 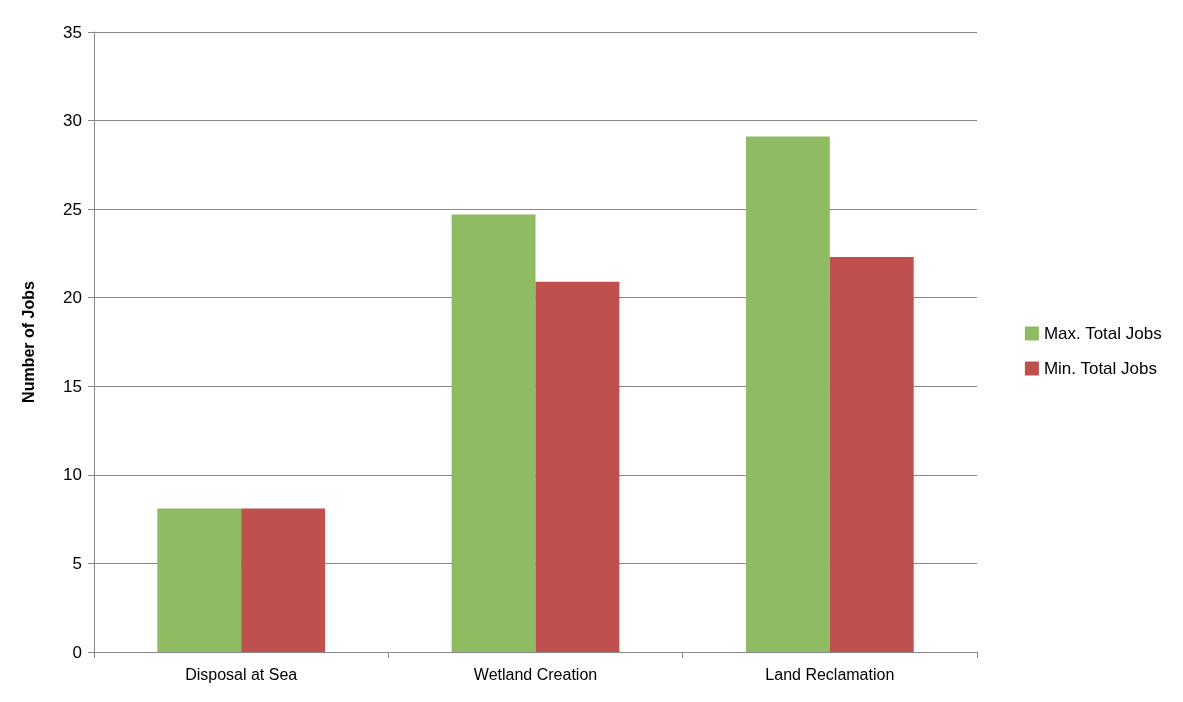 What do you see at coordinates (1102, 333) in the screenshot?
I see `legend-label: Max. Total Jobs` at bounding box center [1102, 333].